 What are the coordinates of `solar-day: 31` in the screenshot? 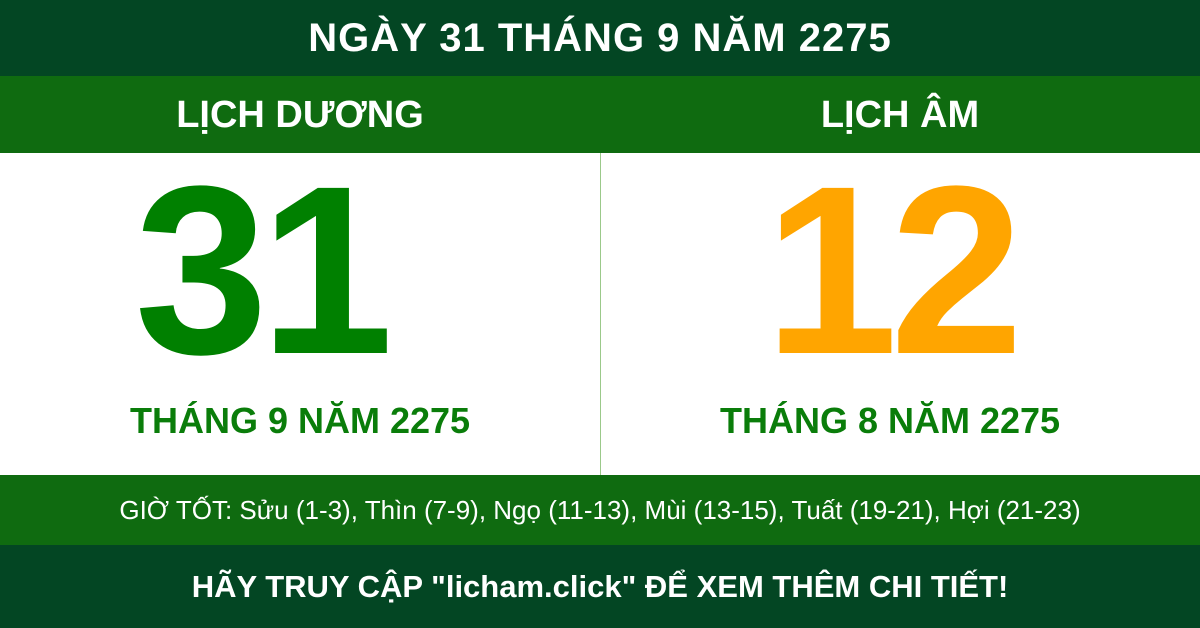 It's located at (264, 270).